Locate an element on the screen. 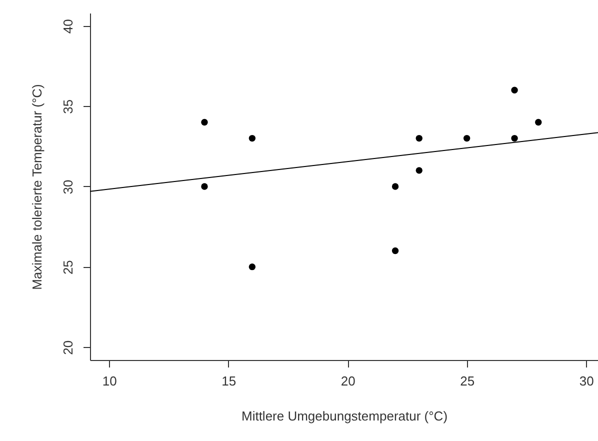 The image size is (598, 441). y-tick-label: 25 is located at coordinates (68, 267).